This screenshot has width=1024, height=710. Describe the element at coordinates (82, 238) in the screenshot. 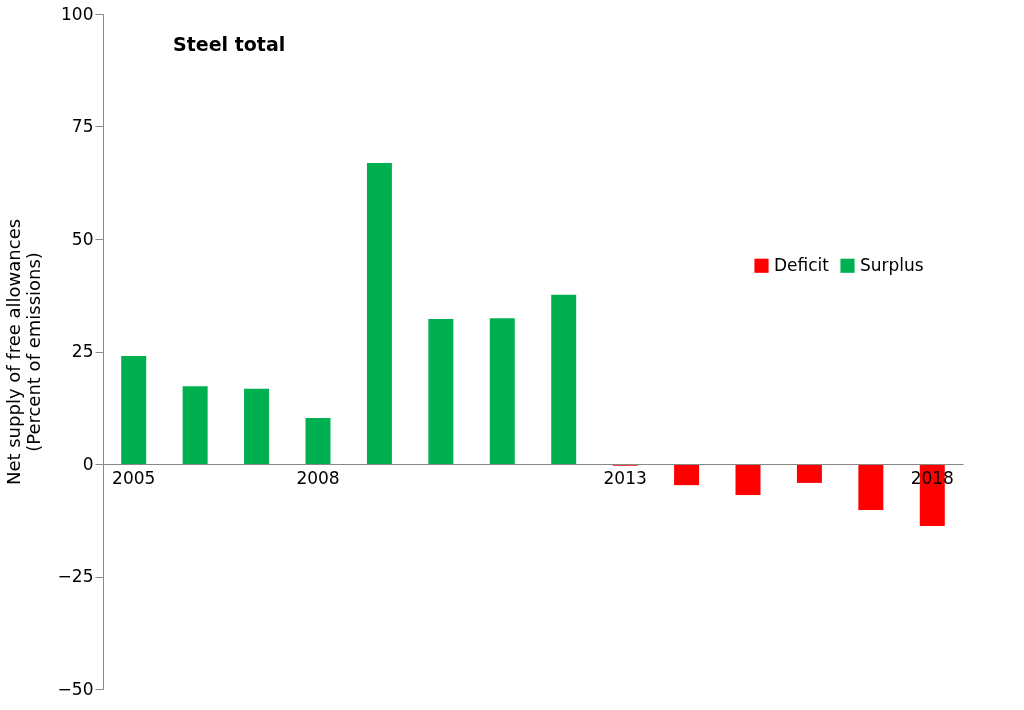

I see `y-tick-label: 50` at that location.